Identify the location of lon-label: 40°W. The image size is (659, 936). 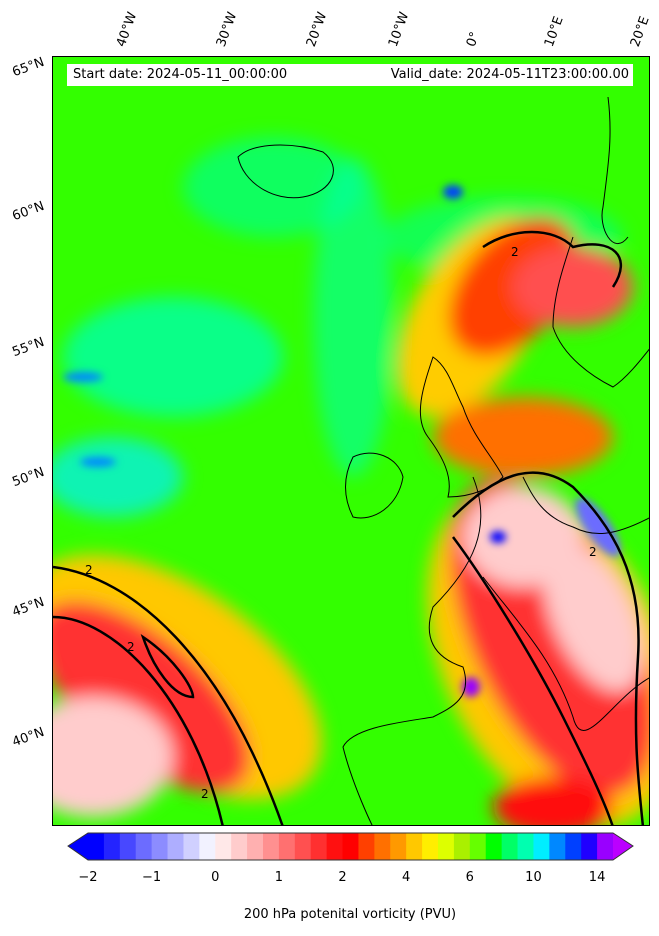
(127, 29).